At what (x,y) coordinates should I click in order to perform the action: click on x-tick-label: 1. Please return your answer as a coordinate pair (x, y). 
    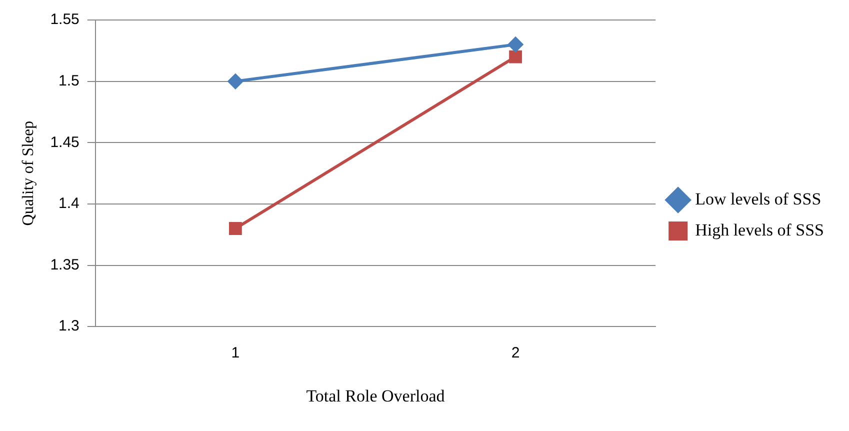
    Looking at the image, I should click on (235, 353).